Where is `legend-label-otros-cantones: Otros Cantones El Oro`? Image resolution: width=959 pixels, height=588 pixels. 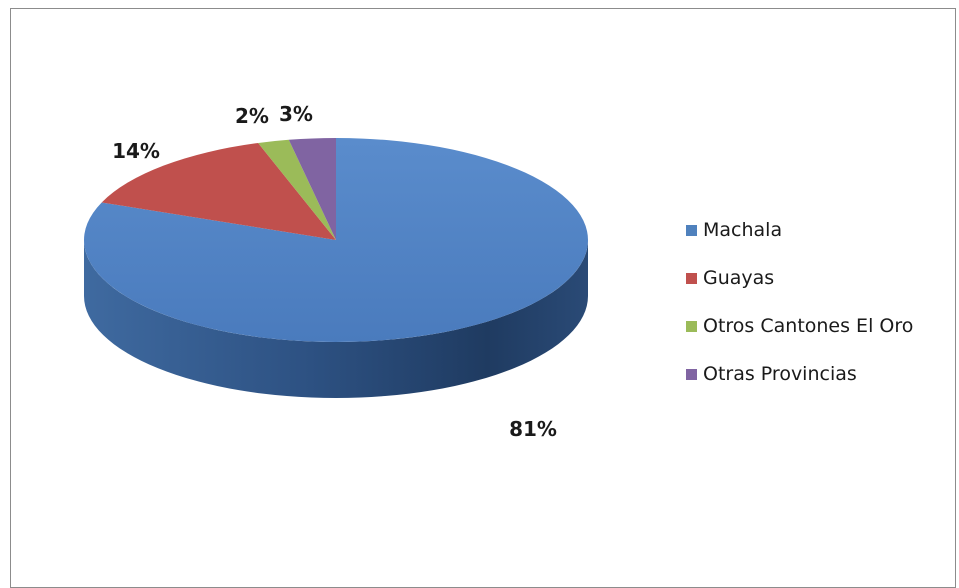
legend-label-otros-cantones: Otros Cantones El Oro is located at coordinates (808, 326).